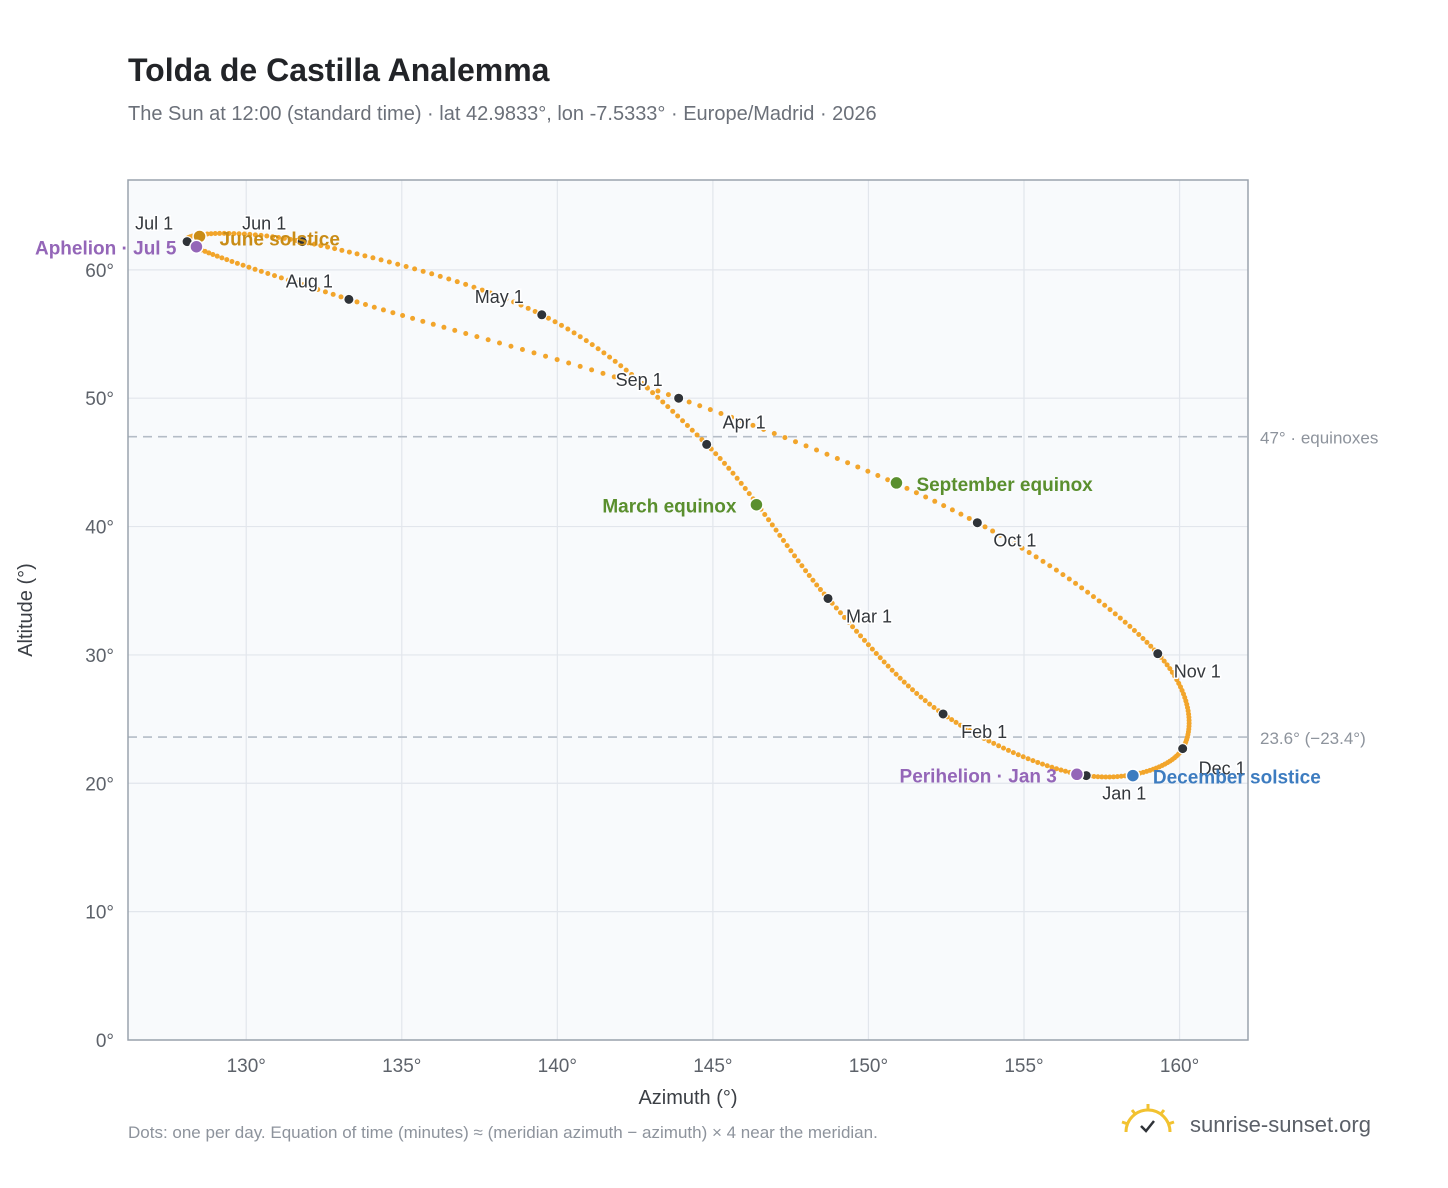  What do you see at coordinates (712, 1066) in the screenshot?
I see `x-tick-label: 145°` at bounding box center [712, 1066].